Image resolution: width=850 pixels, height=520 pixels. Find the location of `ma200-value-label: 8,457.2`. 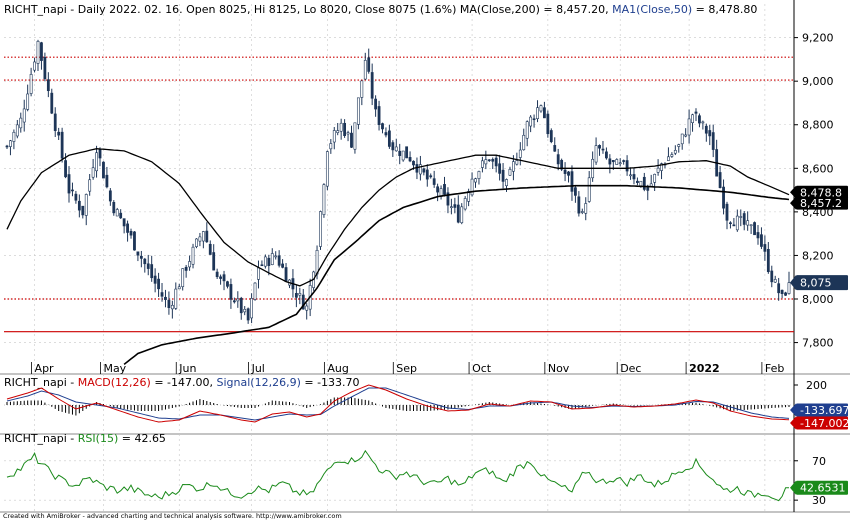

ma200-value-label: 8,457.2 is located at coordinates (821, 203).